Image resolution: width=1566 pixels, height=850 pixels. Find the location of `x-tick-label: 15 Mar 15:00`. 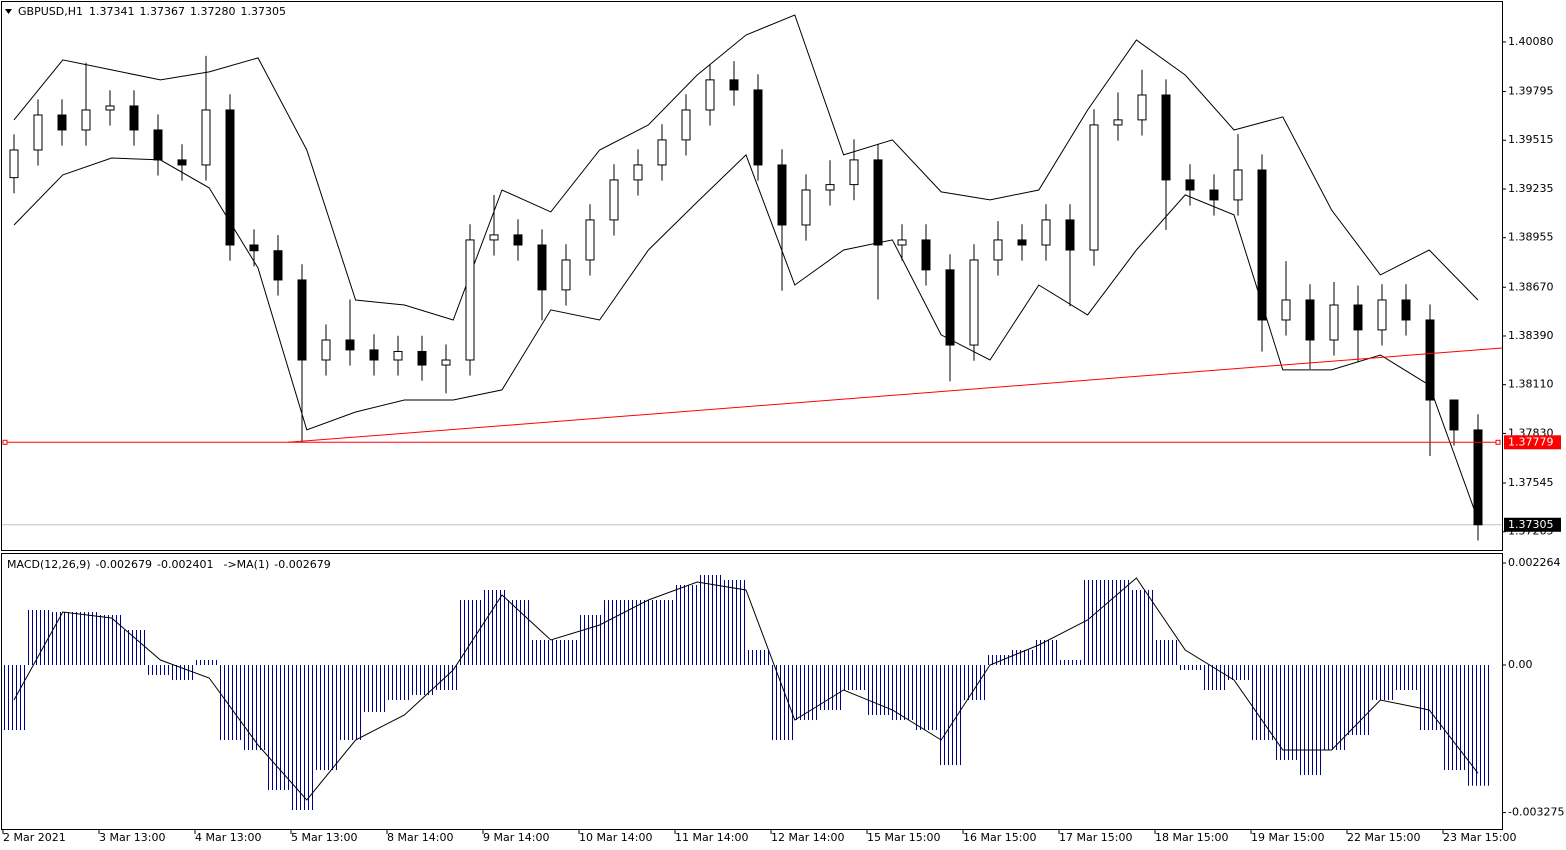

x-tick-label: 15 Mar 15:00 is located at coordinates (903, 837).